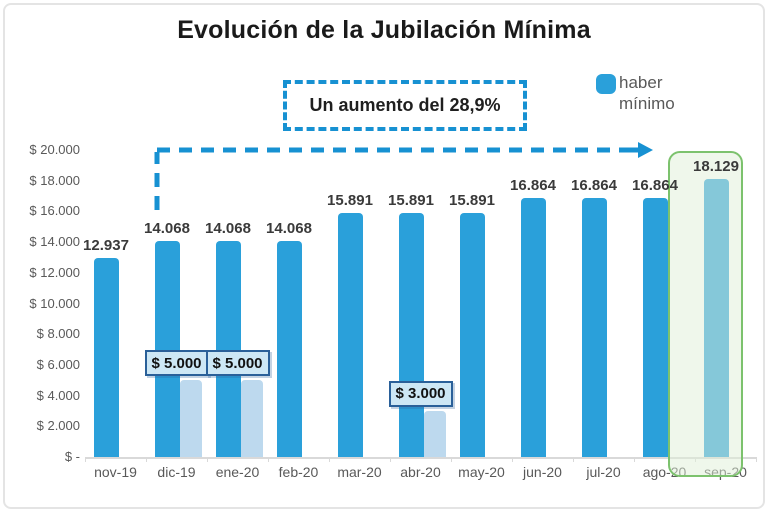 This screenshot has width=768, height=512. What do you see at coordinates (115, 472) in the screenshot?
I see `x-axis-category-label: nov-19` at bounding box center [115, 472].